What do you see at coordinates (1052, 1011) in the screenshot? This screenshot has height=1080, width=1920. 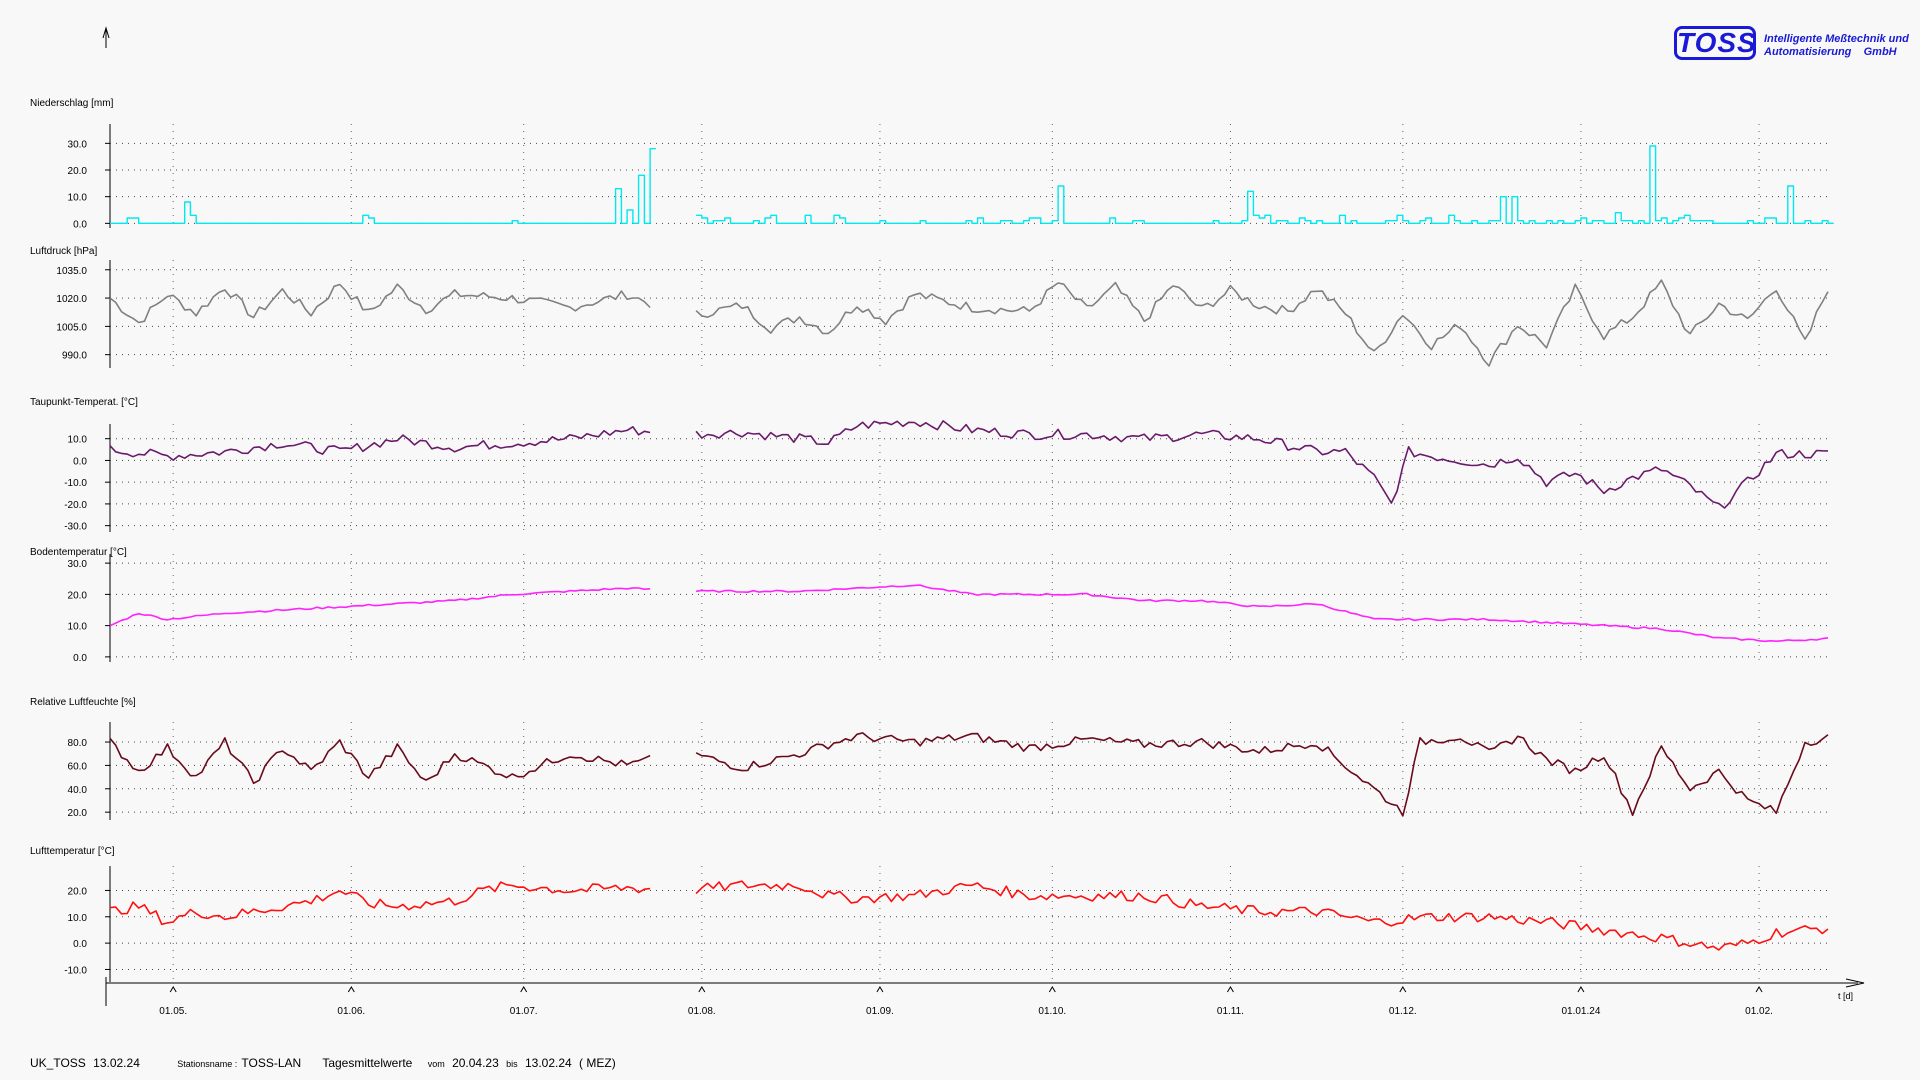 I see `x-tick-label: 01.10.` at bounding box center [1052, 1011].